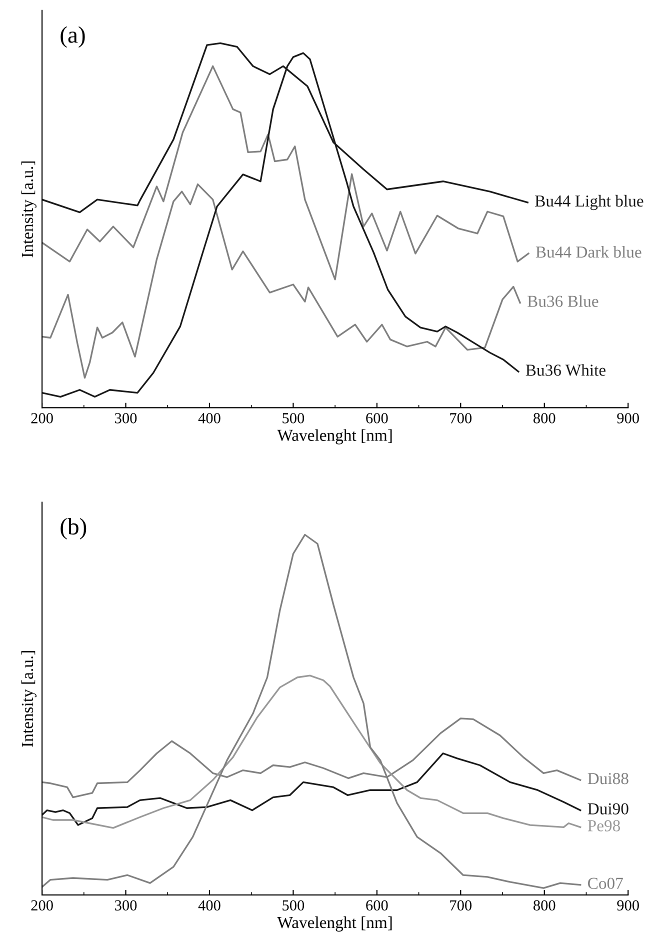 This screenshot has height=946, width=657. Describe the element at coordinates (608, 808) in the screenshot. I see `series-label: Dui90` at that location.